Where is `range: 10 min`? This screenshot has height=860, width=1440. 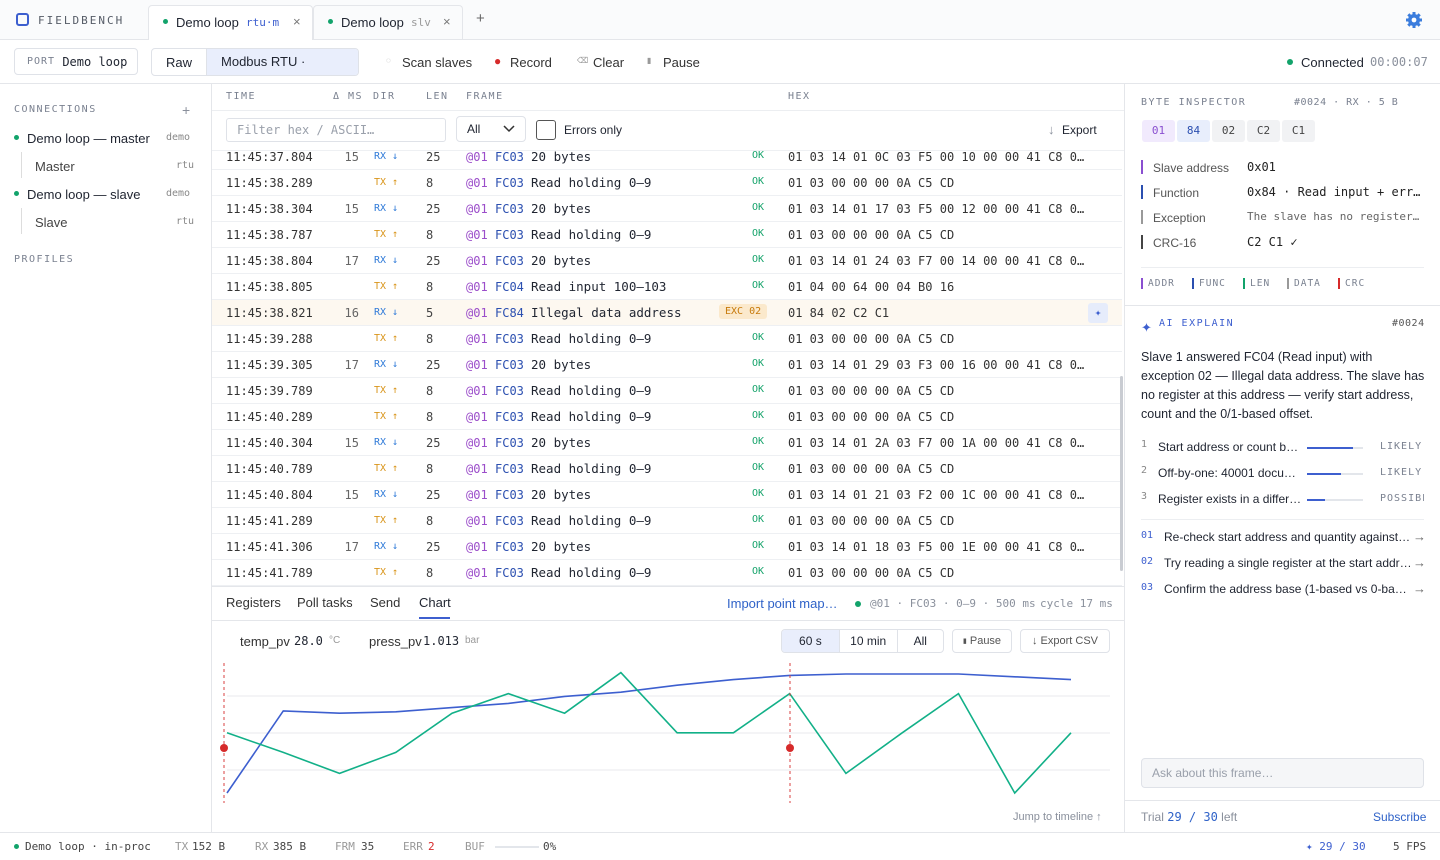
range: 10 min is located at coordinates (867, 641).